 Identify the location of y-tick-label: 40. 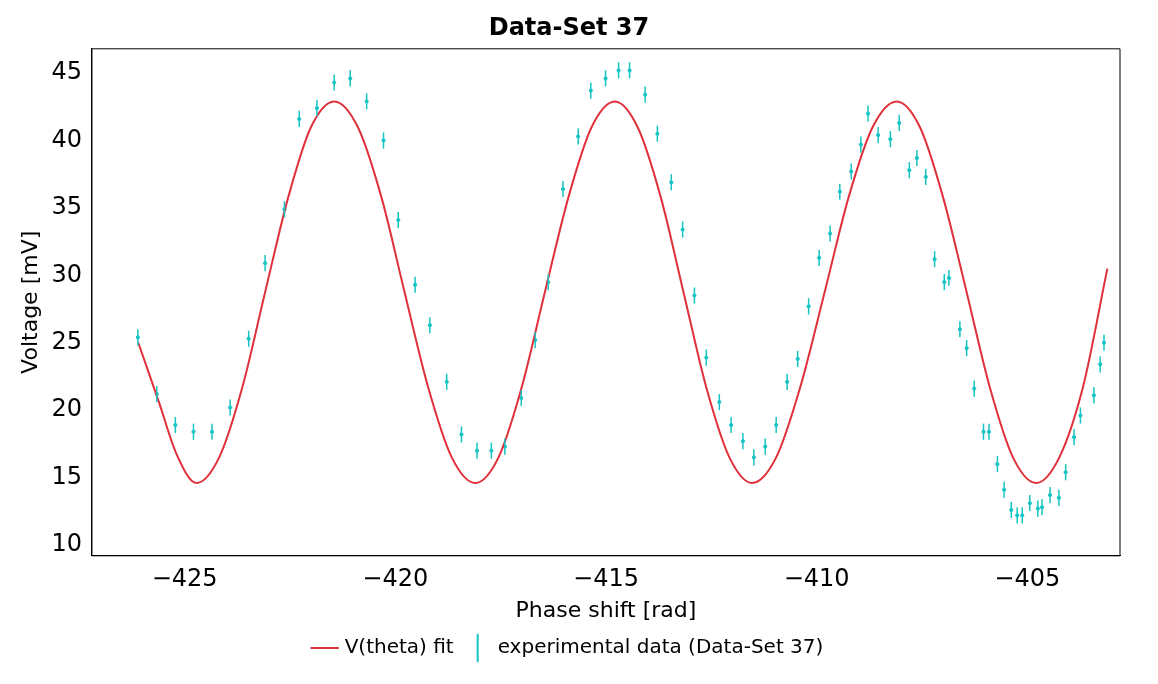
(66, 138).